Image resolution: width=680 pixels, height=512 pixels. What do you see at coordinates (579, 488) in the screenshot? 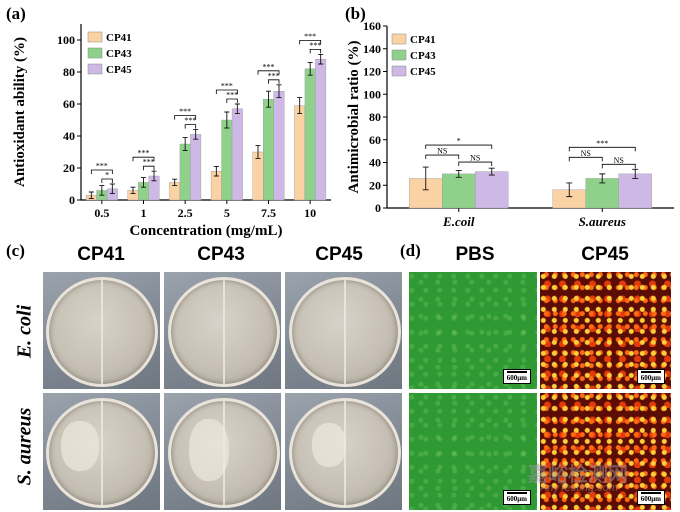
I see `watermark-en: AnyTesting.com` at bounding box center [579, 488].